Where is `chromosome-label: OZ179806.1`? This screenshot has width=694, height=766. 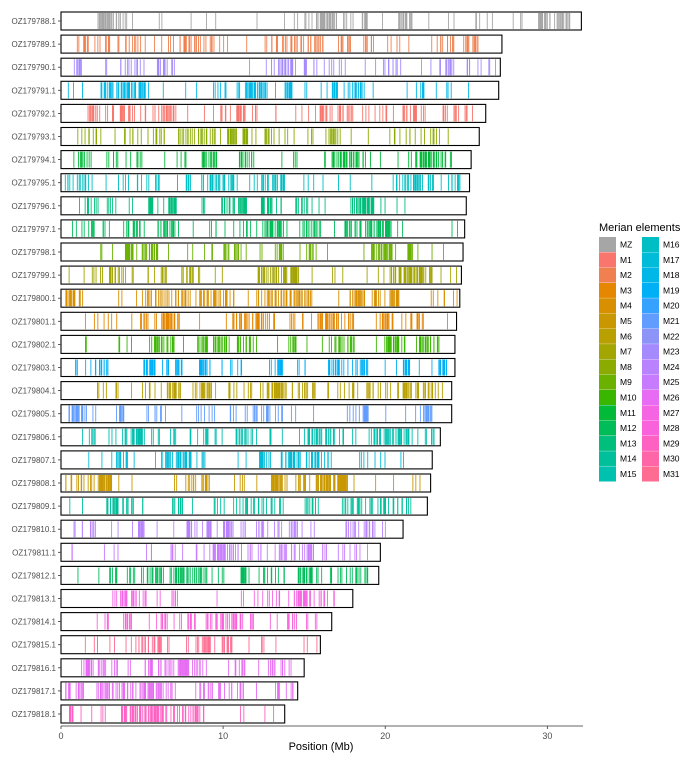 chromosome-label: OZ179806.1 is located at coordinates (34, 437).